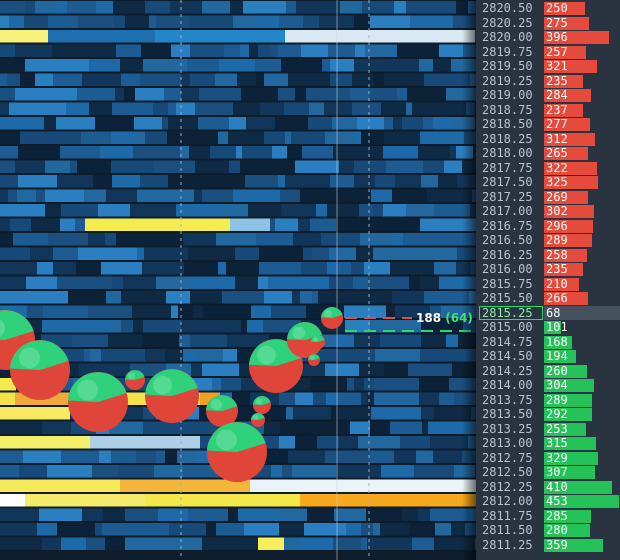 The image size is (620, 560). What do you see at coordinates (507, 428) in the screenshot?
I see `price-label: 2813.25` at bounding box center [507, 428].